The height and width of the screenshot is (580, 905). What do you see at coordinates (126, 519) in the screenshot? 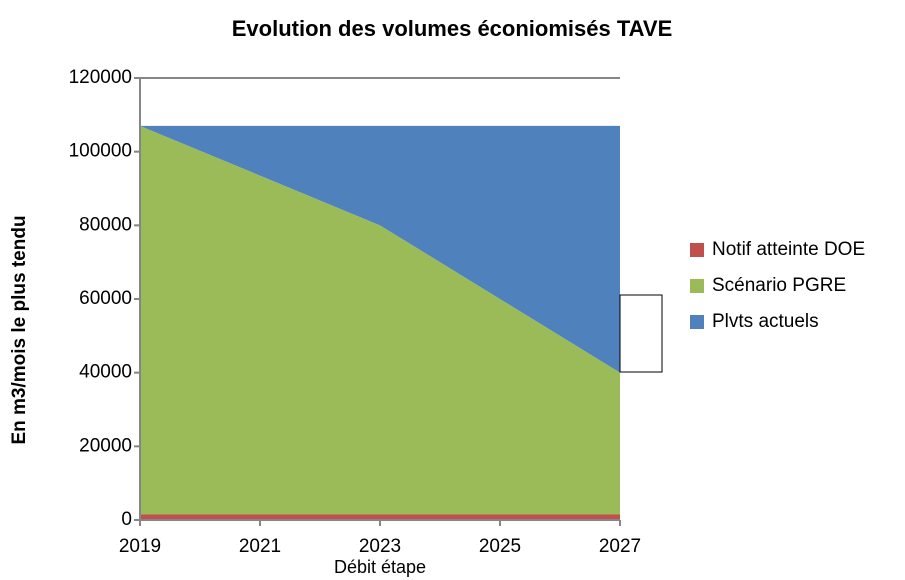
I see `y-tick-label: 0` at bounding box center [126, 519].